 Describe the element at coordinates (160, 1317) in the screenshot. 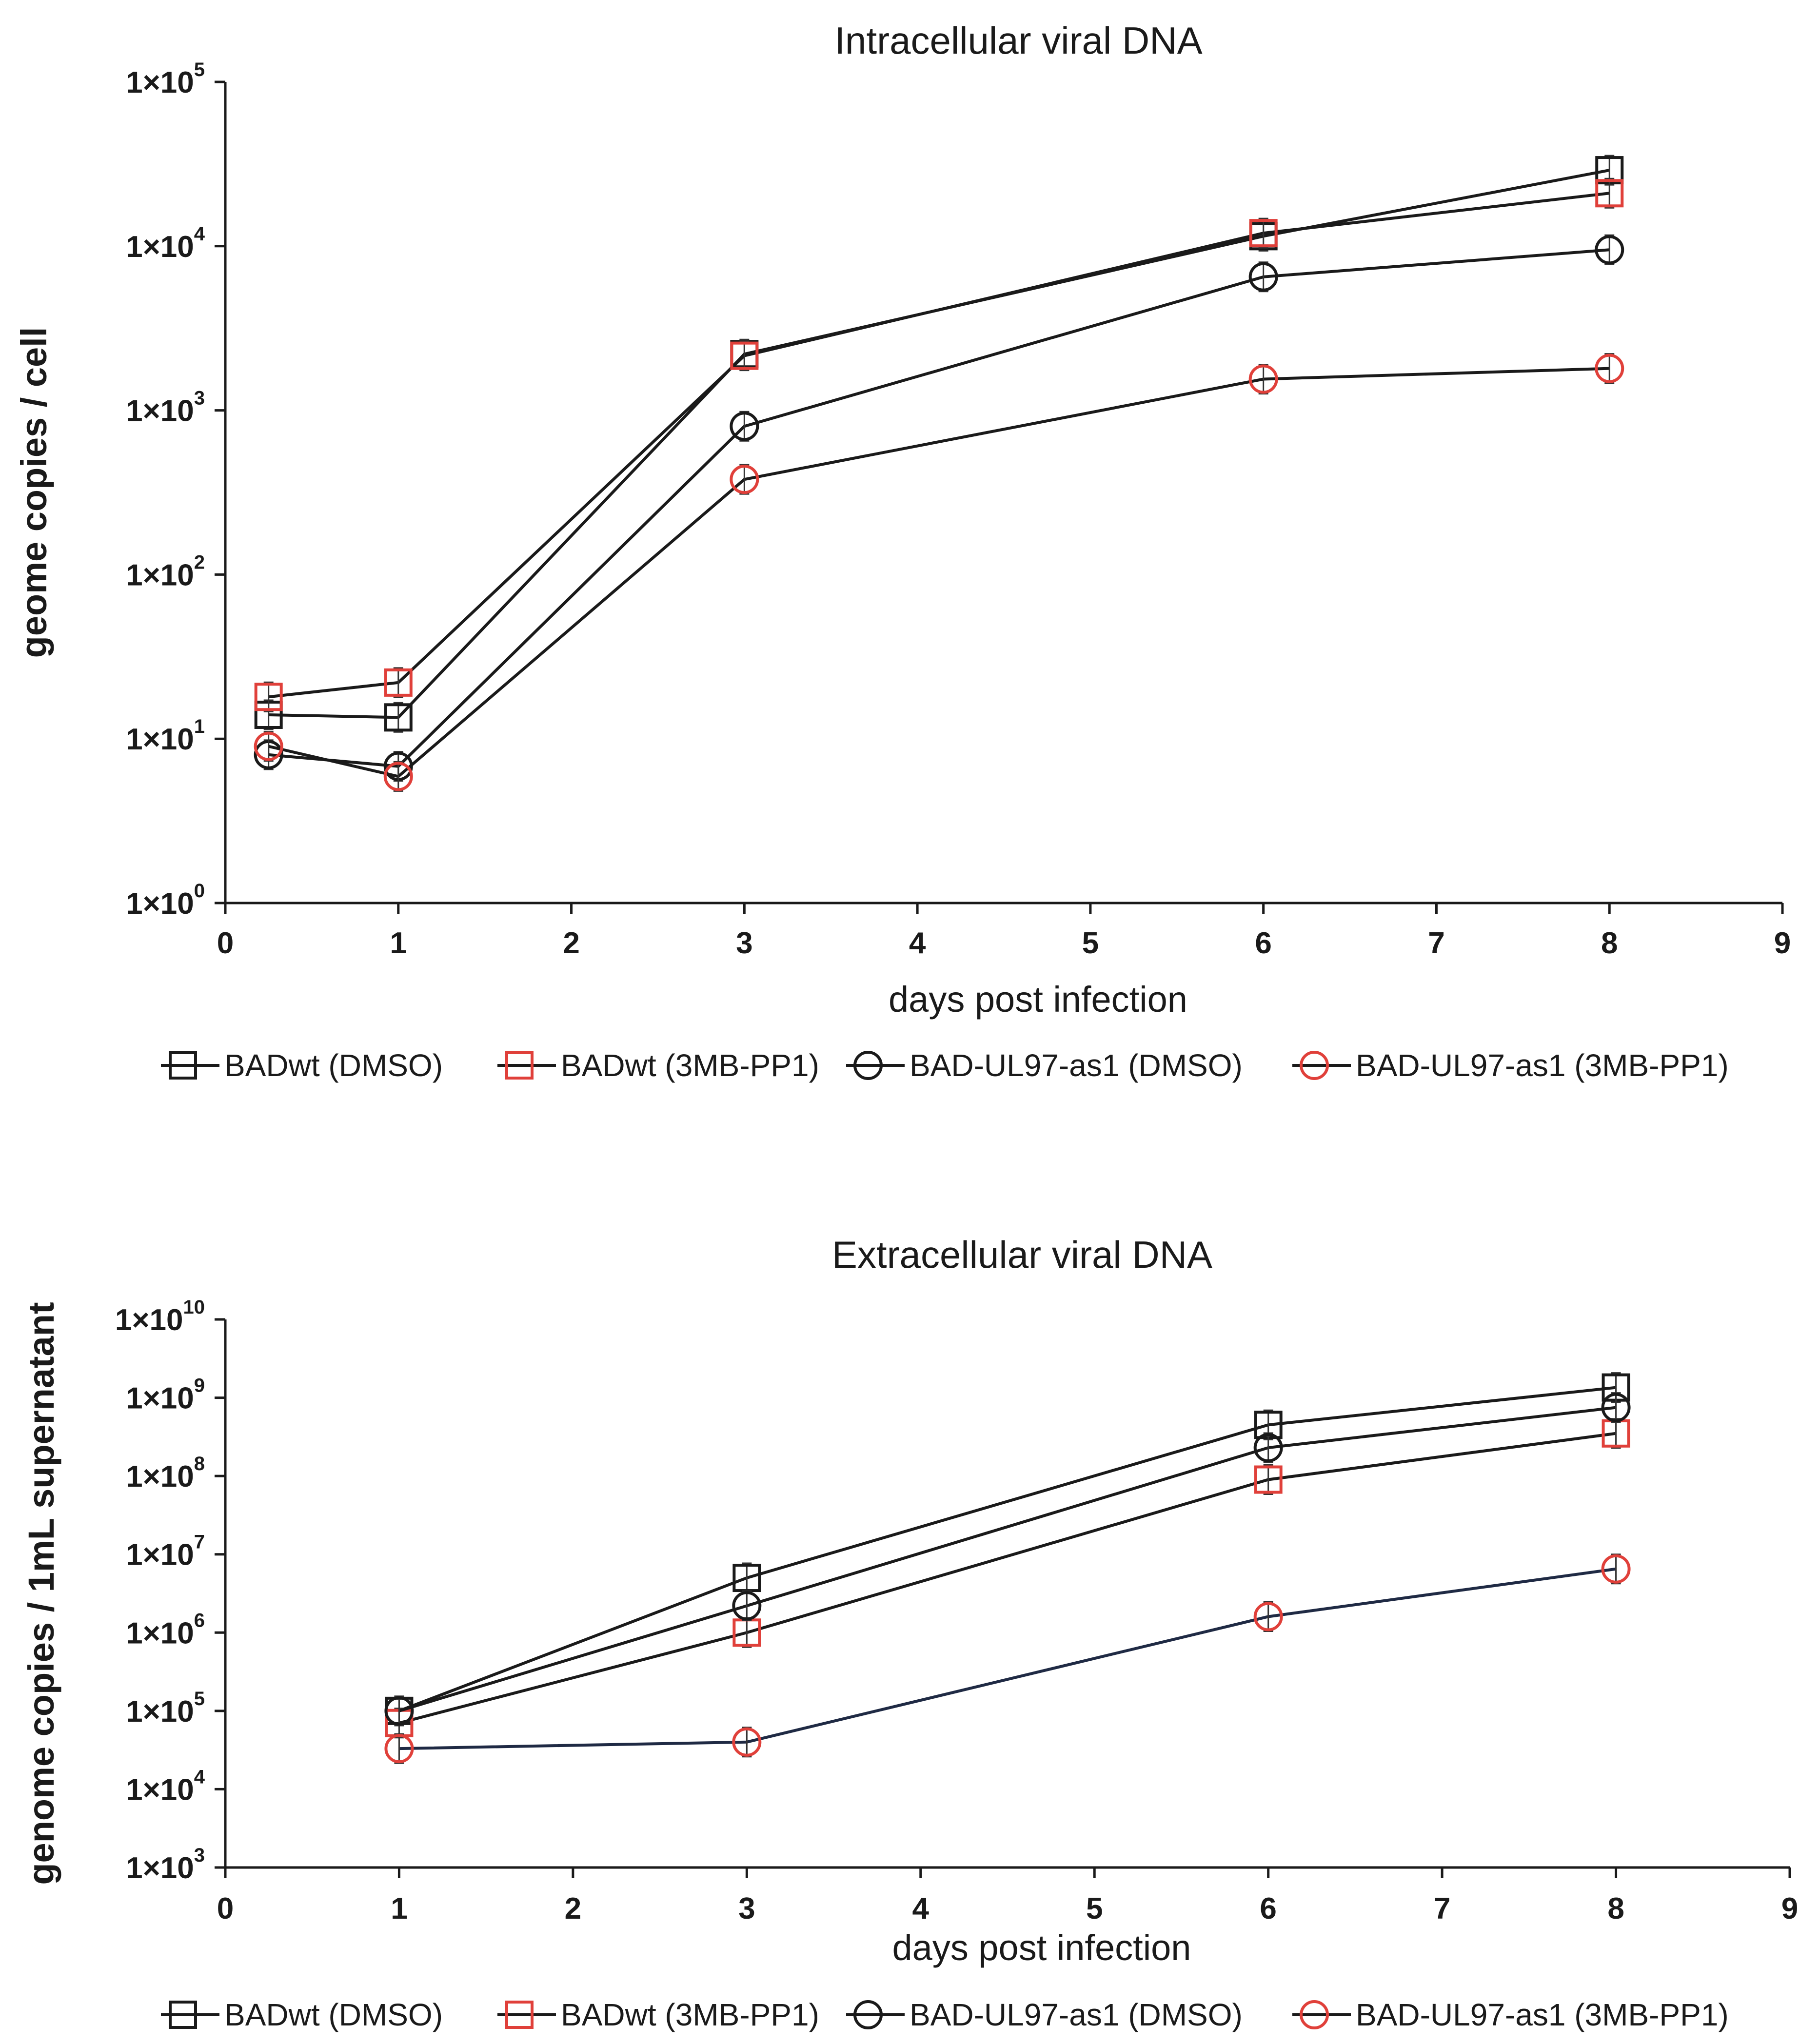

I see `y-tick-label: 1×10¹⁰` at that location.